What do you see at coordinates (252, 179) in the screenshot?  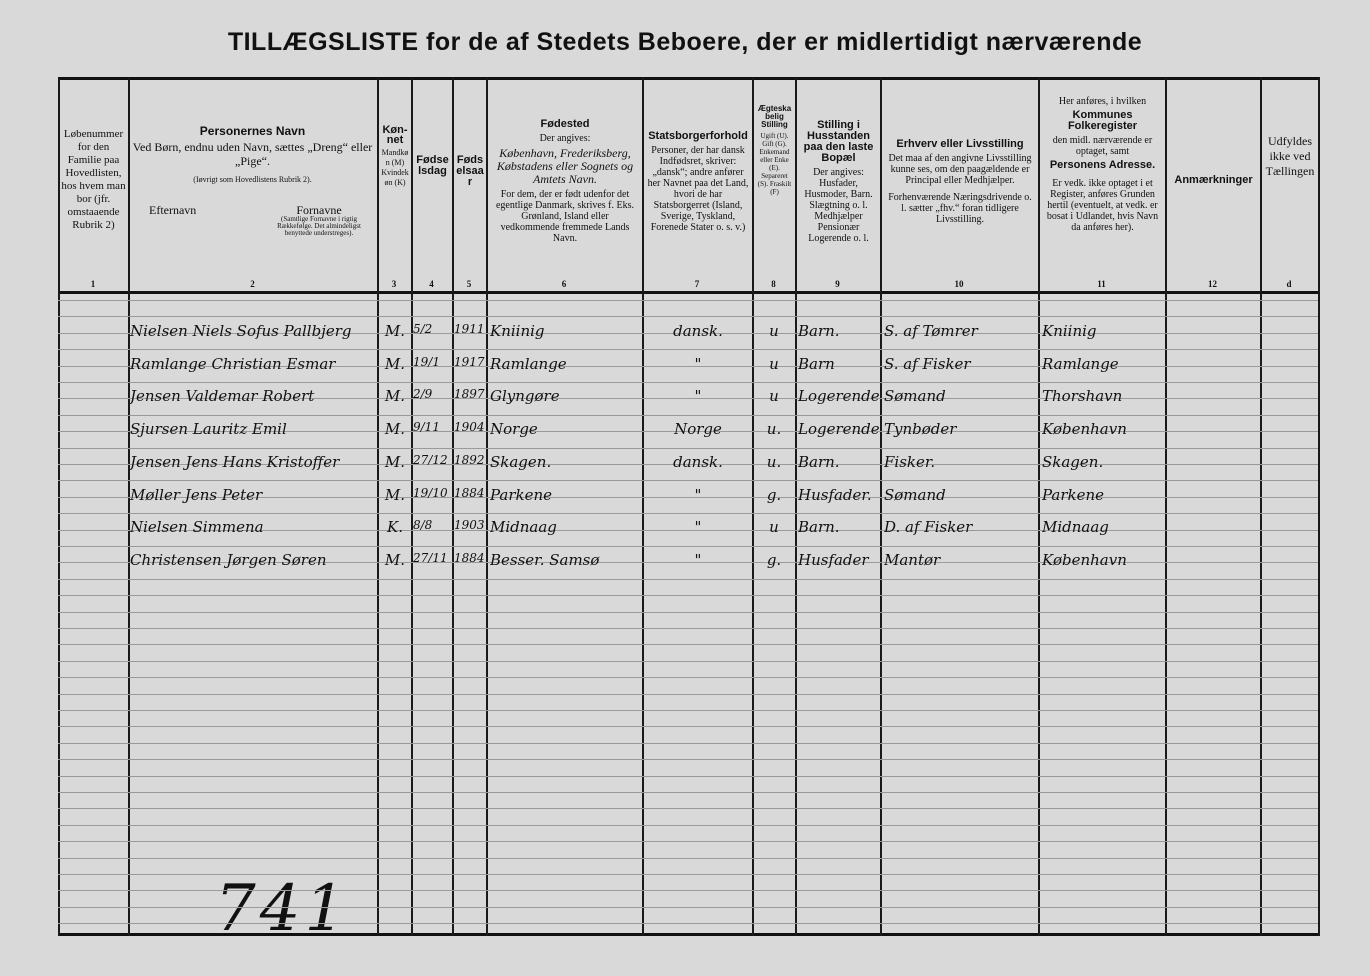 I see `header-note: (Iøvrigt som Hovedlistens Rubrik 2).` at bounding box center [252, 179].